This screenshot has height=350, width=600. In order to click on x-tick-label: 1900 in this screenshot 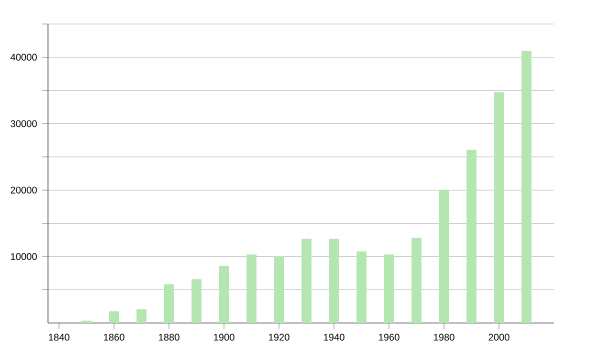, I will do `click(224, 337)`.